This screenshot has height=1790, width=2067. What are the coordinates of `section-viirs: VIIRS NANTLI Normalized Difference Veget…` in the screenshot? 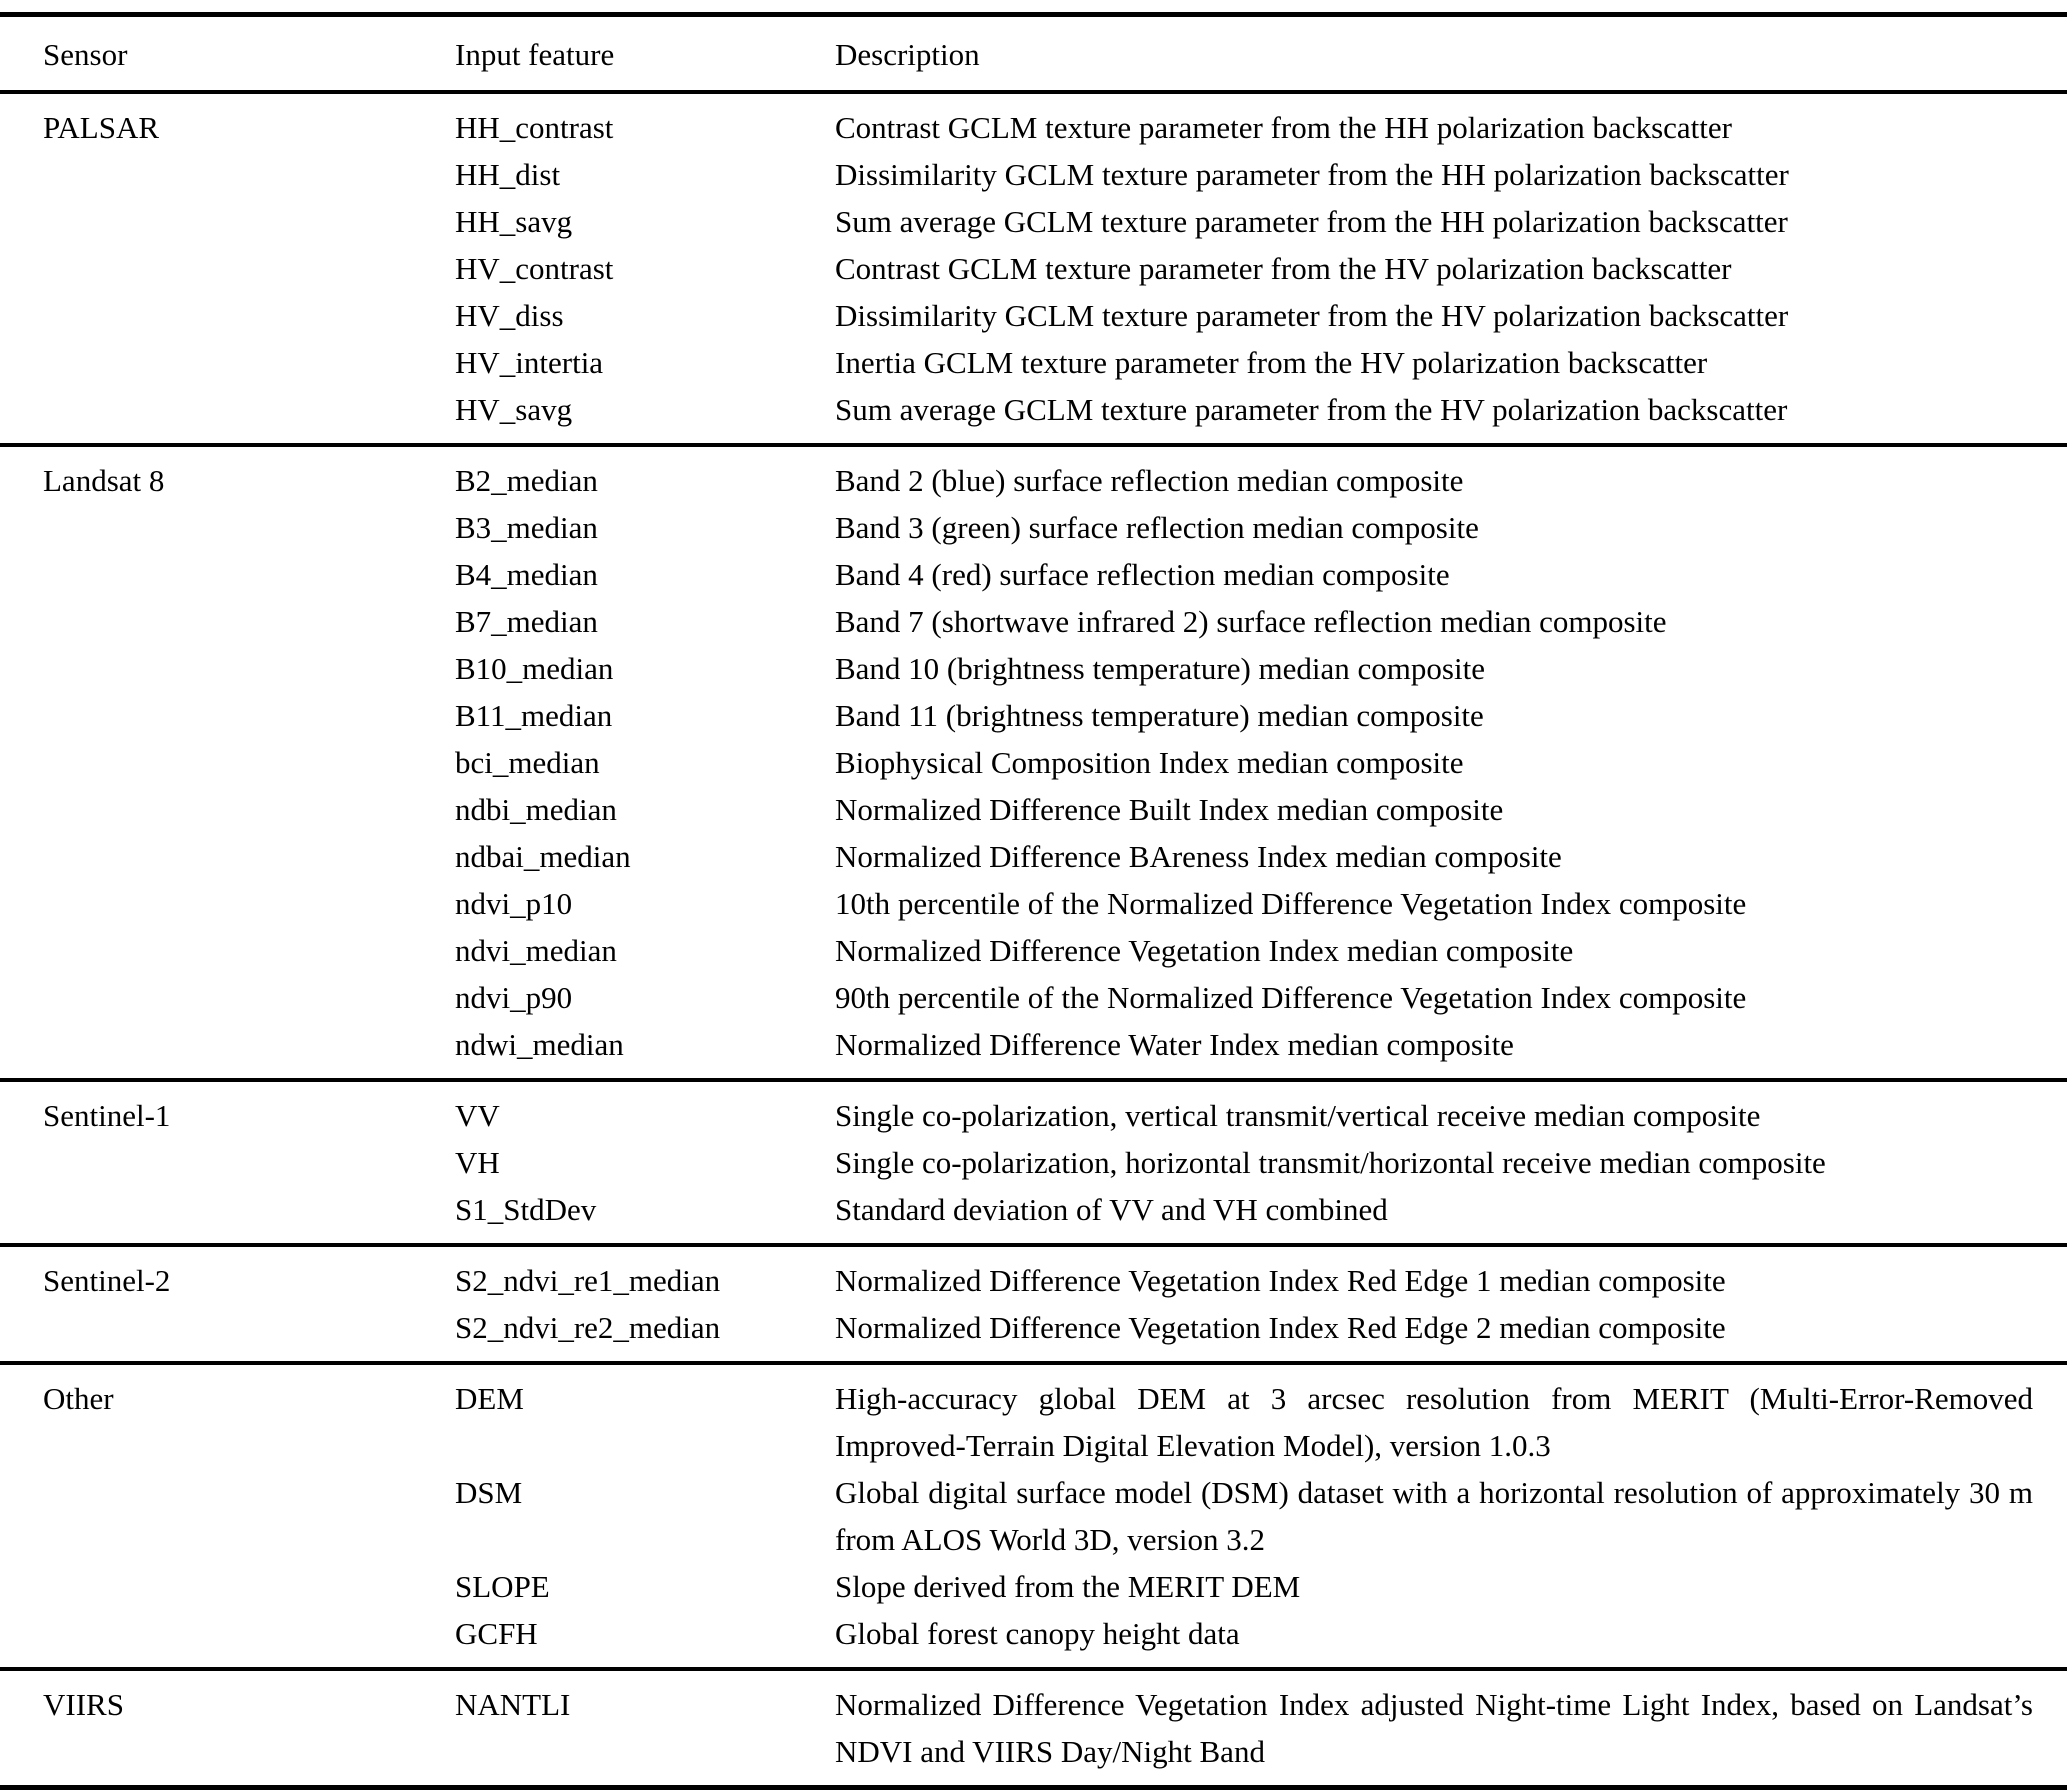 It's located at (1033, 1728).